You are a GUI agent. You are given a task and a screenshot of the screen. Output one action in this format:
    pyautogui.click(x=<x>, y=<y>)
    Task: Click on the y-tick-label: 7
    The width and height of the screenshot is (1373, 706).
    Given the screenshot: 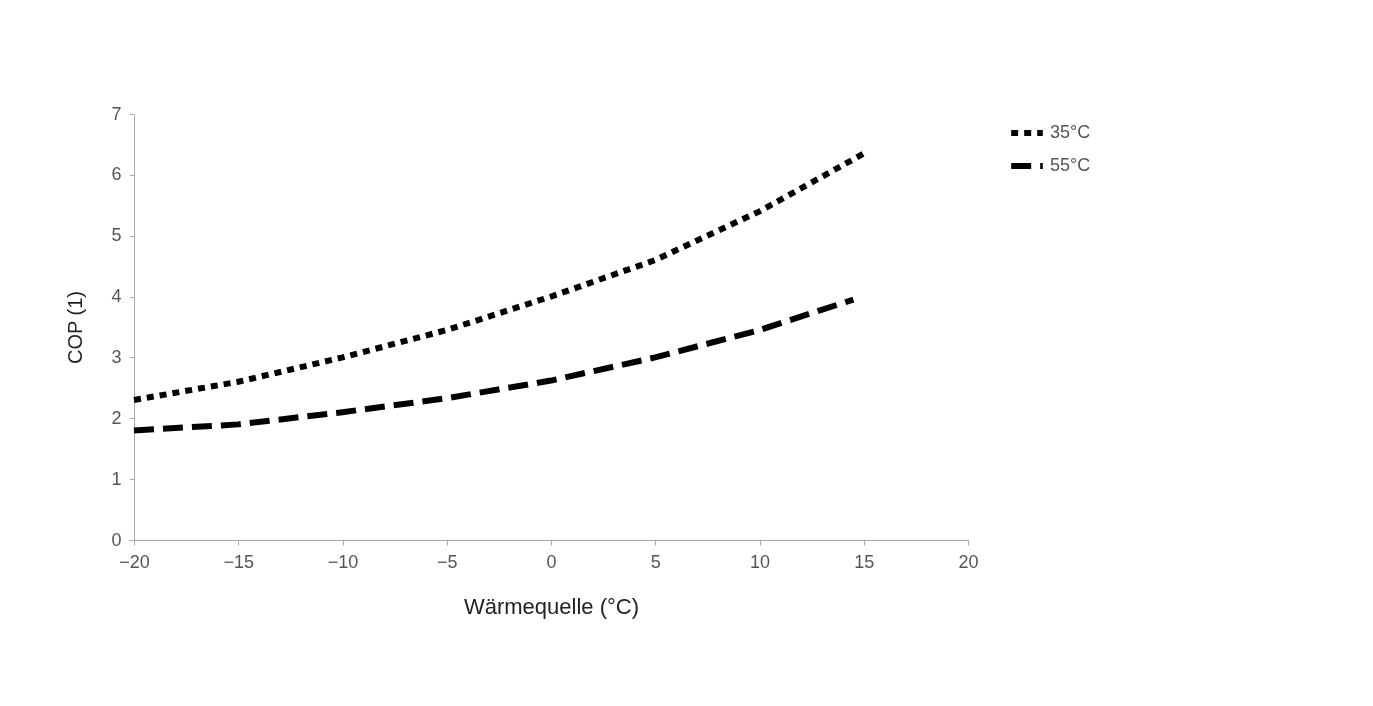 What is the action you would take?
    pyautogui.click(x=116, y=113)
    